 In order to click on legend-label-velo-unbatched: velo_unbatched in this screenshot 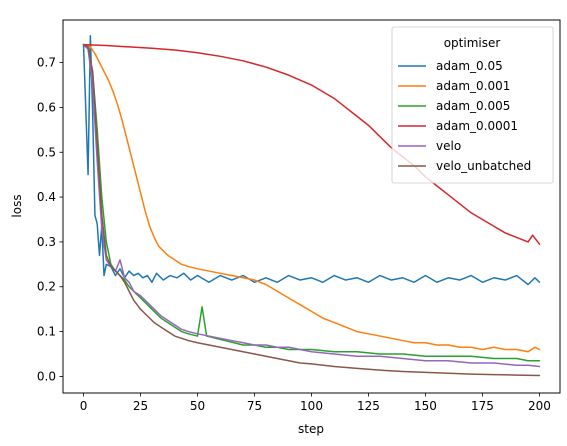, I will do `click(483, 166)`.